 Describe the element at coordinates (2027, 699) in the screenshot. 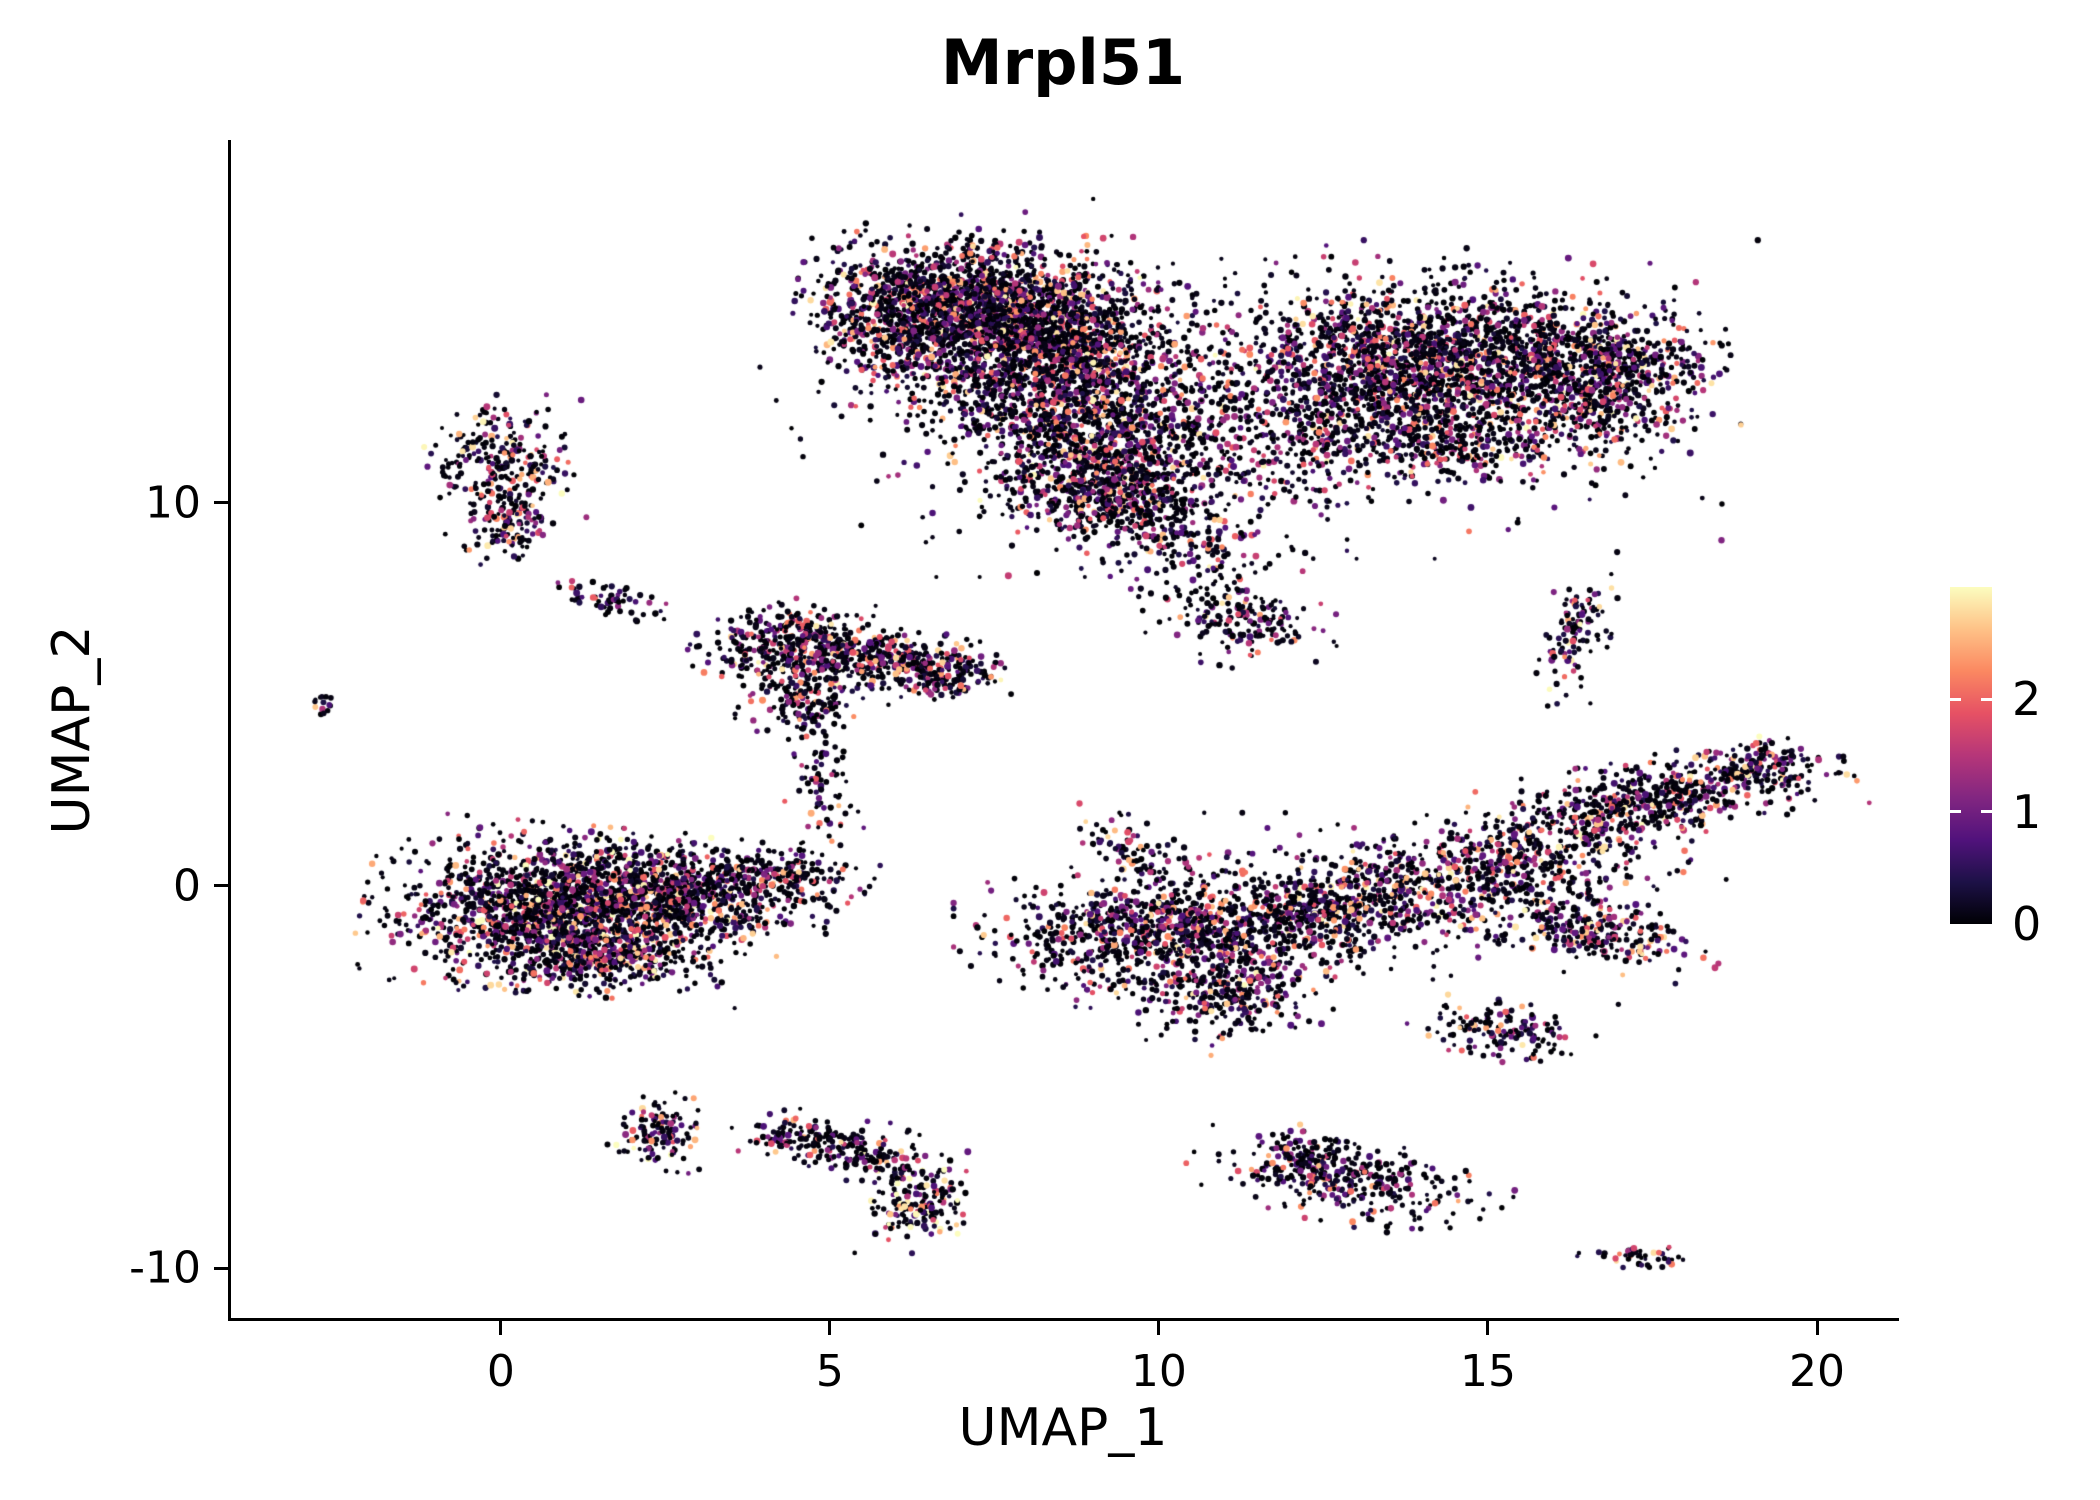

I see `colorbar-tick-label: 2` at that location.